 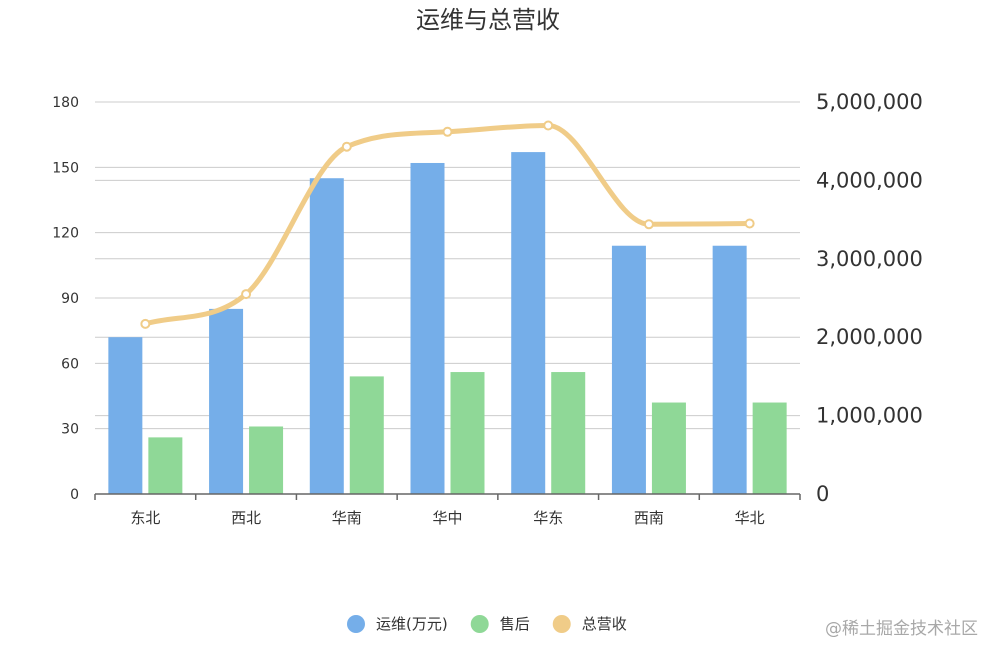 What do you see at coordinates (145, 518) in the screenshot?
I see `x-tick-label: 东北` at bounding box center [145, 518].